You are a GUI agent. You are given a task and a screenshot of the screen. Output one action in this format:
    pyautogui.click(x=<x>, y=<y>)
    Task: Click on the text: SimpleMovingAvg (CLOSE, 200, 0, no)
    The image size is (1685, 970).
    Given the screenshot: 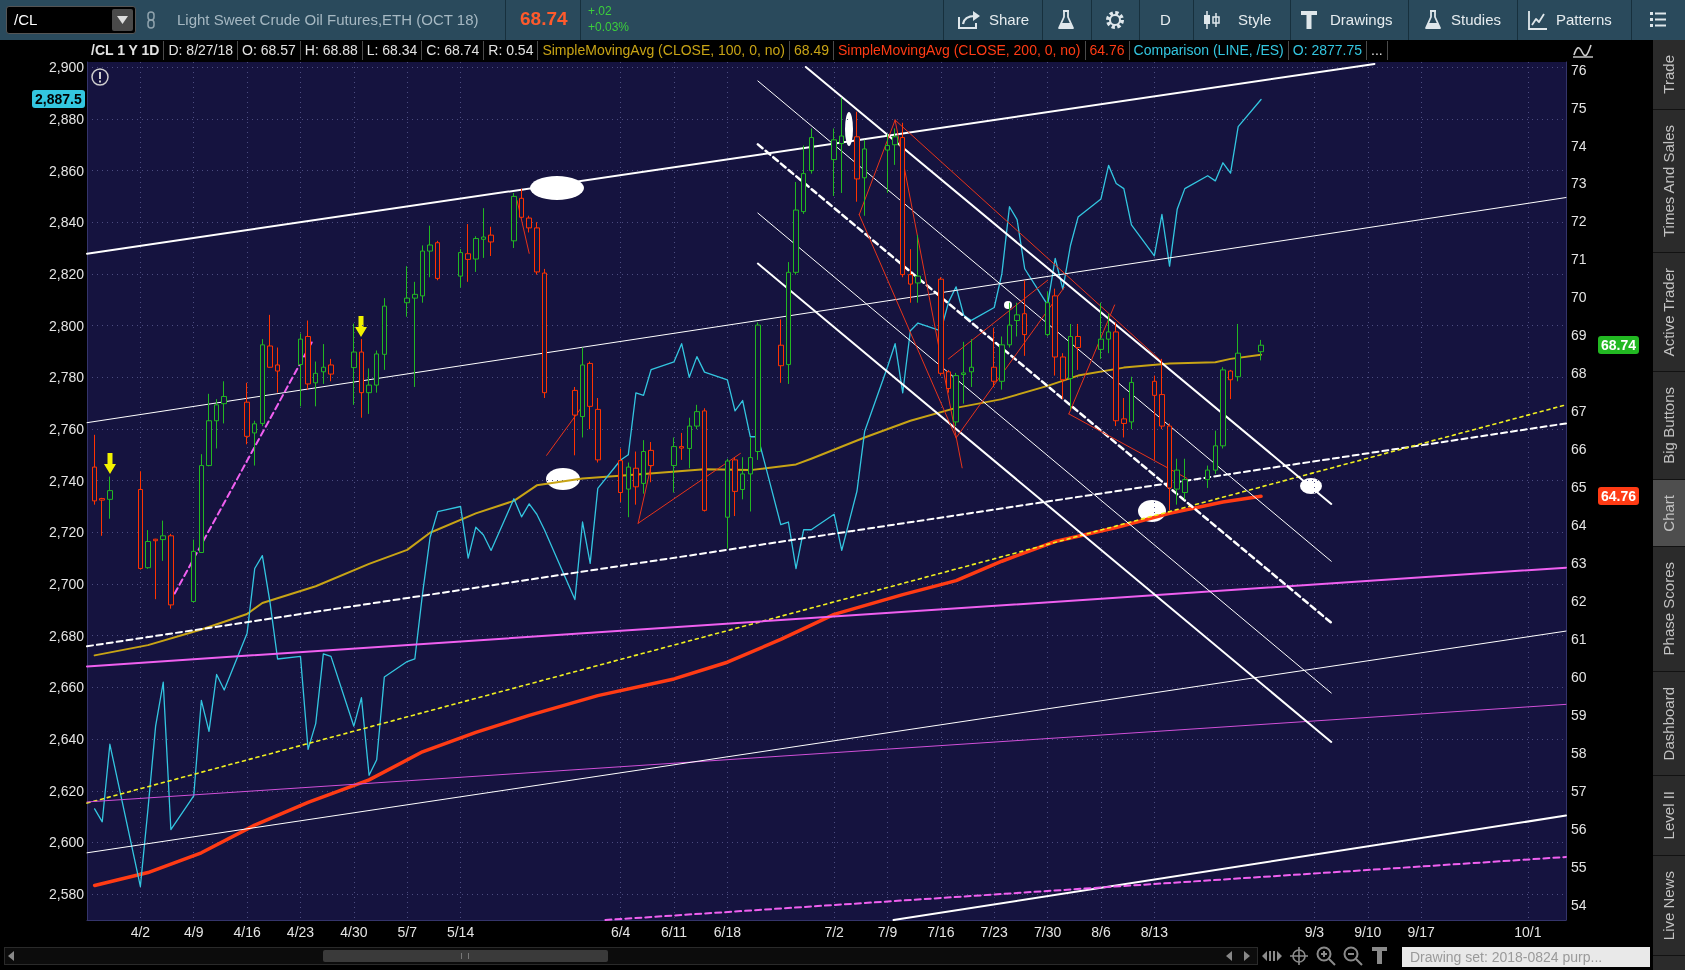 What is the action you would take?
    pyautogui.click(x=960, y=50)
    